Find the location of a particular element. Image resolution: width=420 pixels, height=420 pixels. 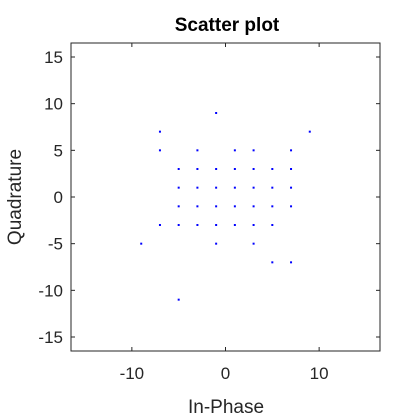

x-tick-label: -10 is located at coordinates (132, 373).